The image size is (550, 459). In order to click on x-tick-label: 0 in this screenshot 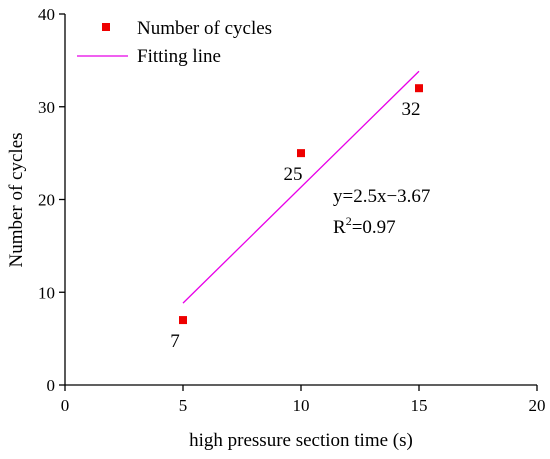, I will do `click(65, 405)`.